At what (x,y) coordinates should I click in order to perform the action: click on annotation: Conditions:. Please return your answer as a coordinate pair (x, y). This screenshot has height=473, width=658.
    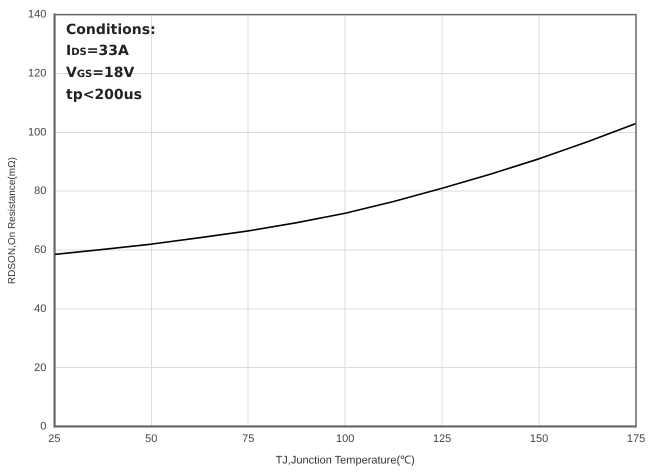
    Looking at the image, I should click on (111, 30).